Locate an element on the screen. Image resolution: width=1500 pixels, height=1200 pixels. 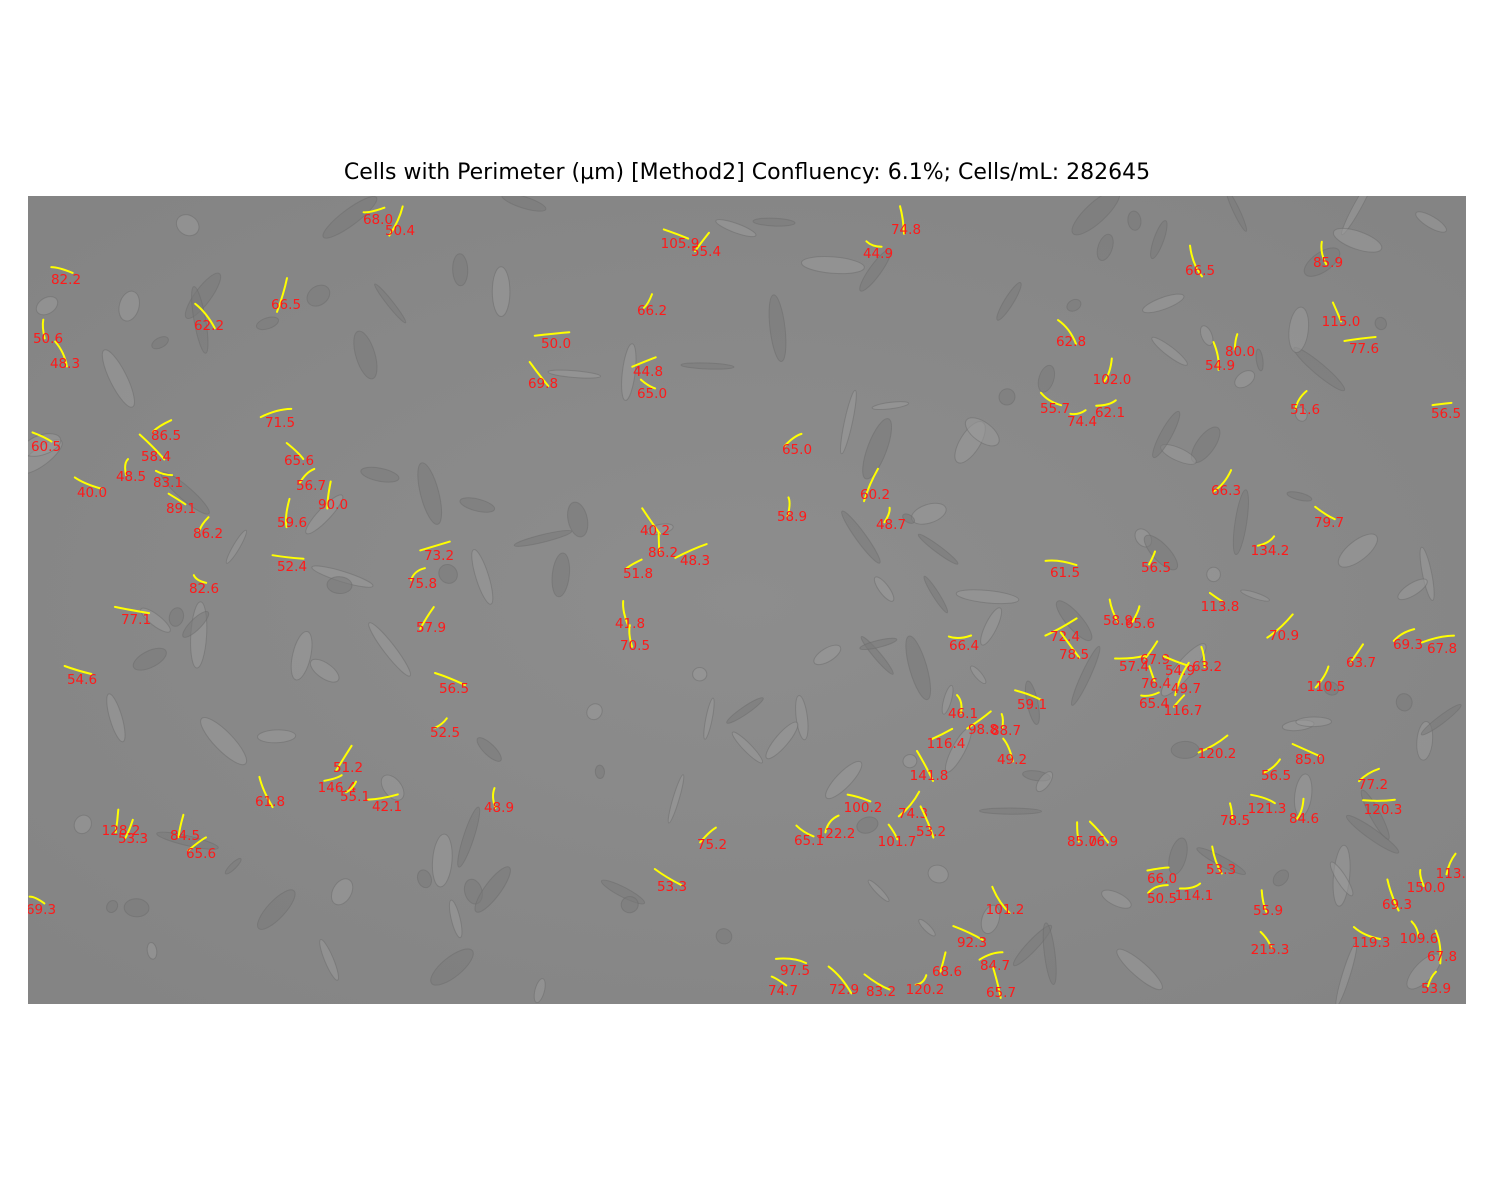
cell-annotation: 116.7 is located at coordinates (1183, 706).